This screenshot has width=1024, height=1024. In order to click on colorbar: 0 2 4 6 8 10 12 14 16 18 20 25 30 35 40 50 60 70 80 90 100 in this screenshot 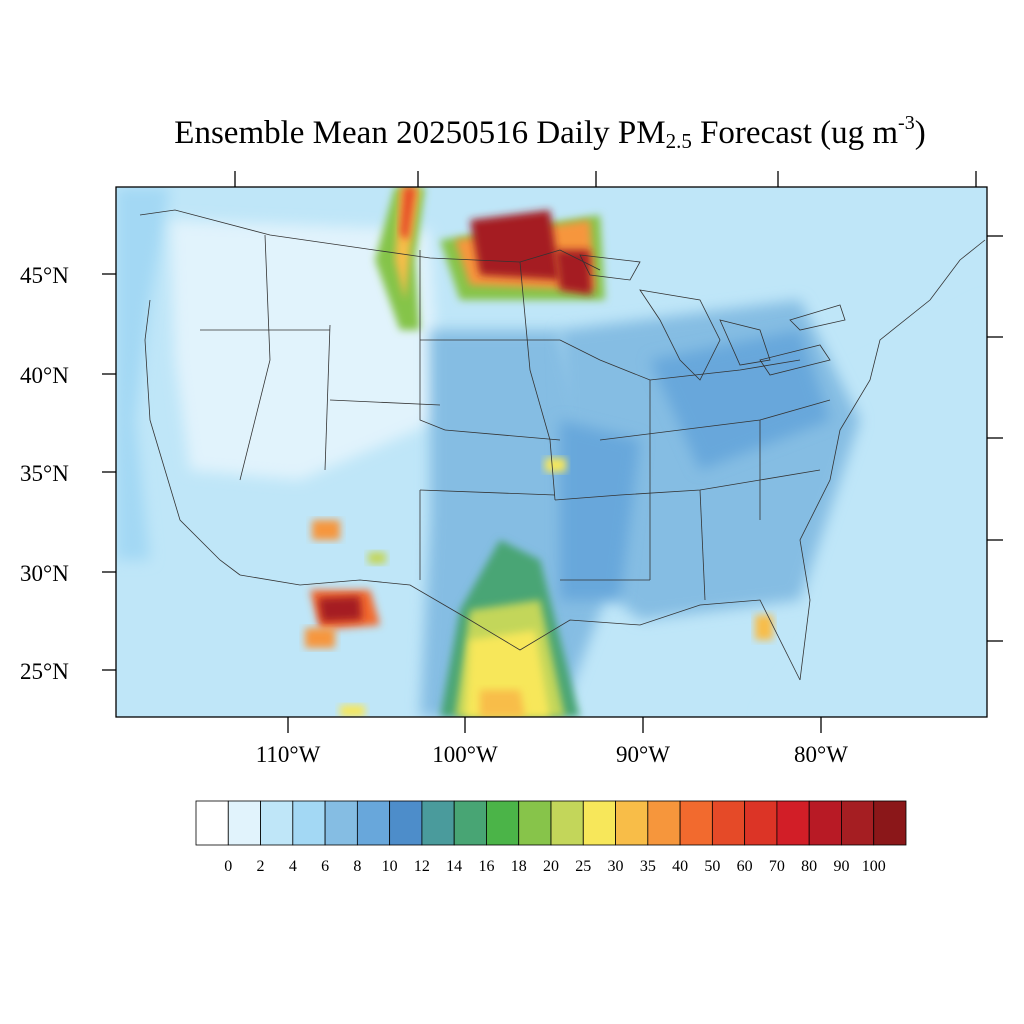, I will do `click(551, 837)`.